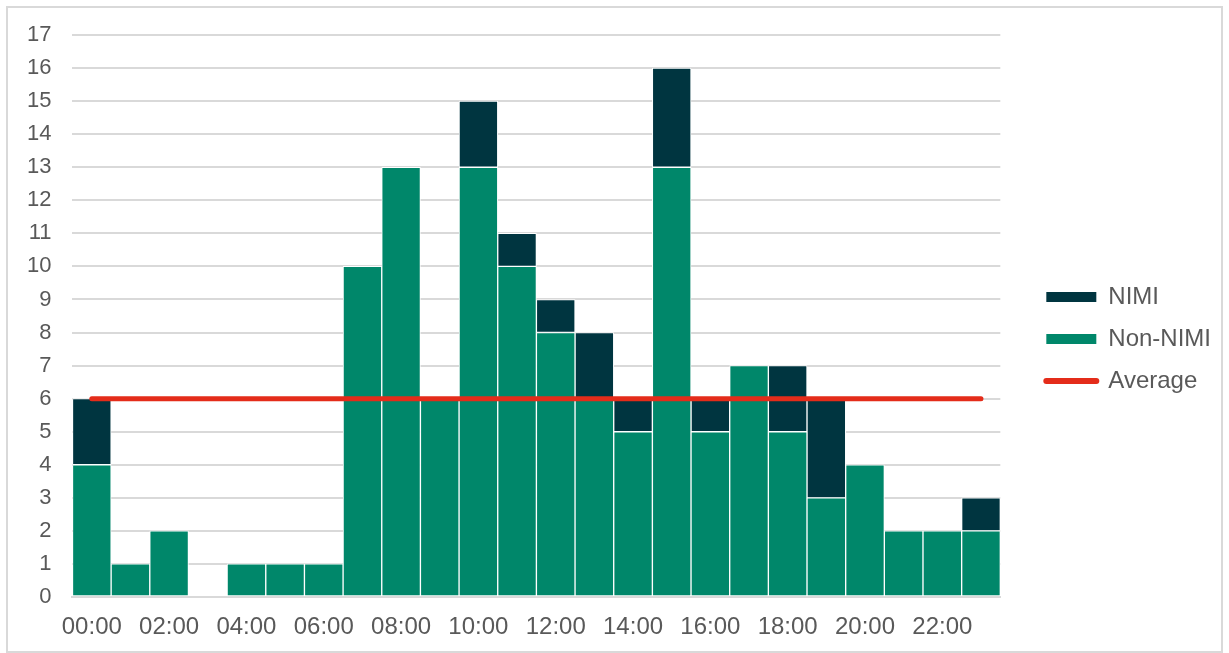 The image size is (1229, 653). I want to click on x-tick-label: 02:00, so click(169, 626).